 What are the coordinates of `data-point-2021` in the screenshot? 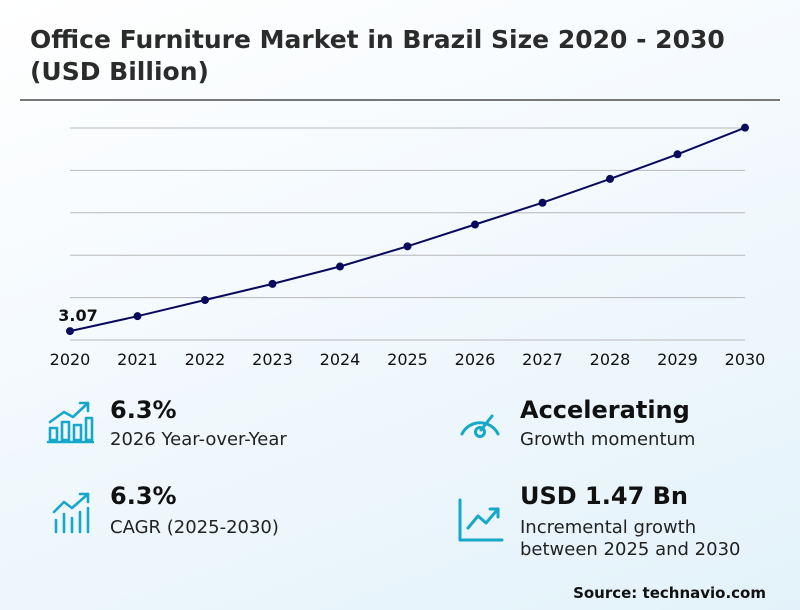 It's located at (137, 316).